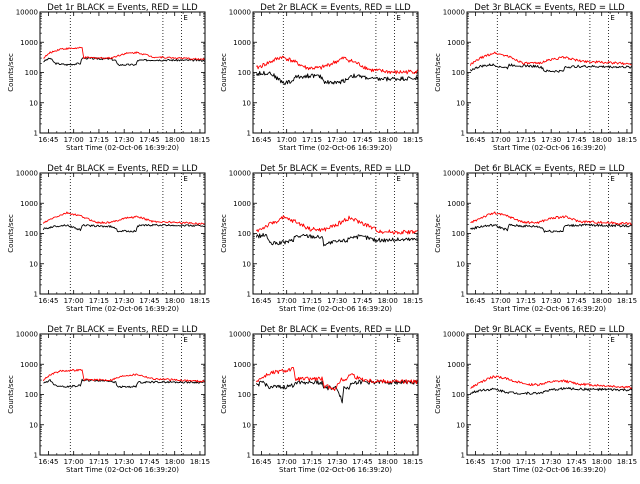  Describe the element at coordinates (549, 169) in the screenshot. I see `panel-title: Det 6r BLACK = Events, RED = LLD` at that location.